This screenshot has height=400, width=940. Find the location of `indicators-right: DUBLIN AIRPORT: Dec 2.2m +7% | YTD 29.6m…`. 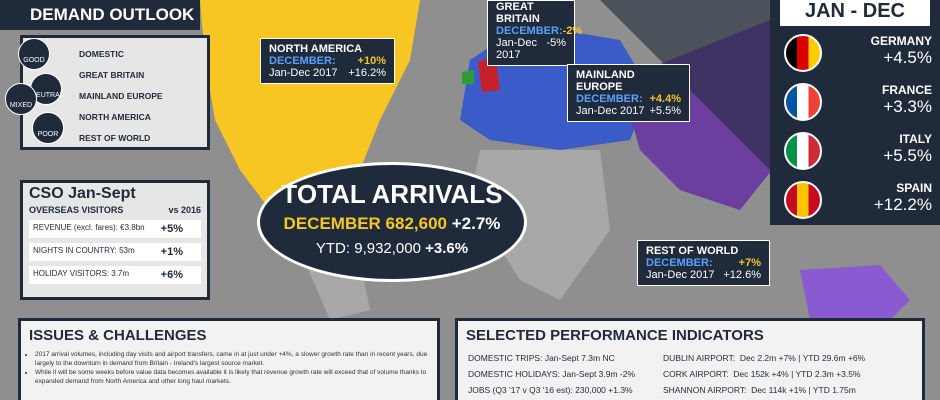

indicators-right: DUBLIN AIRPORT: Dec 2.2m +7% | YTD 29.6m… is located at coordinates (764, 374).